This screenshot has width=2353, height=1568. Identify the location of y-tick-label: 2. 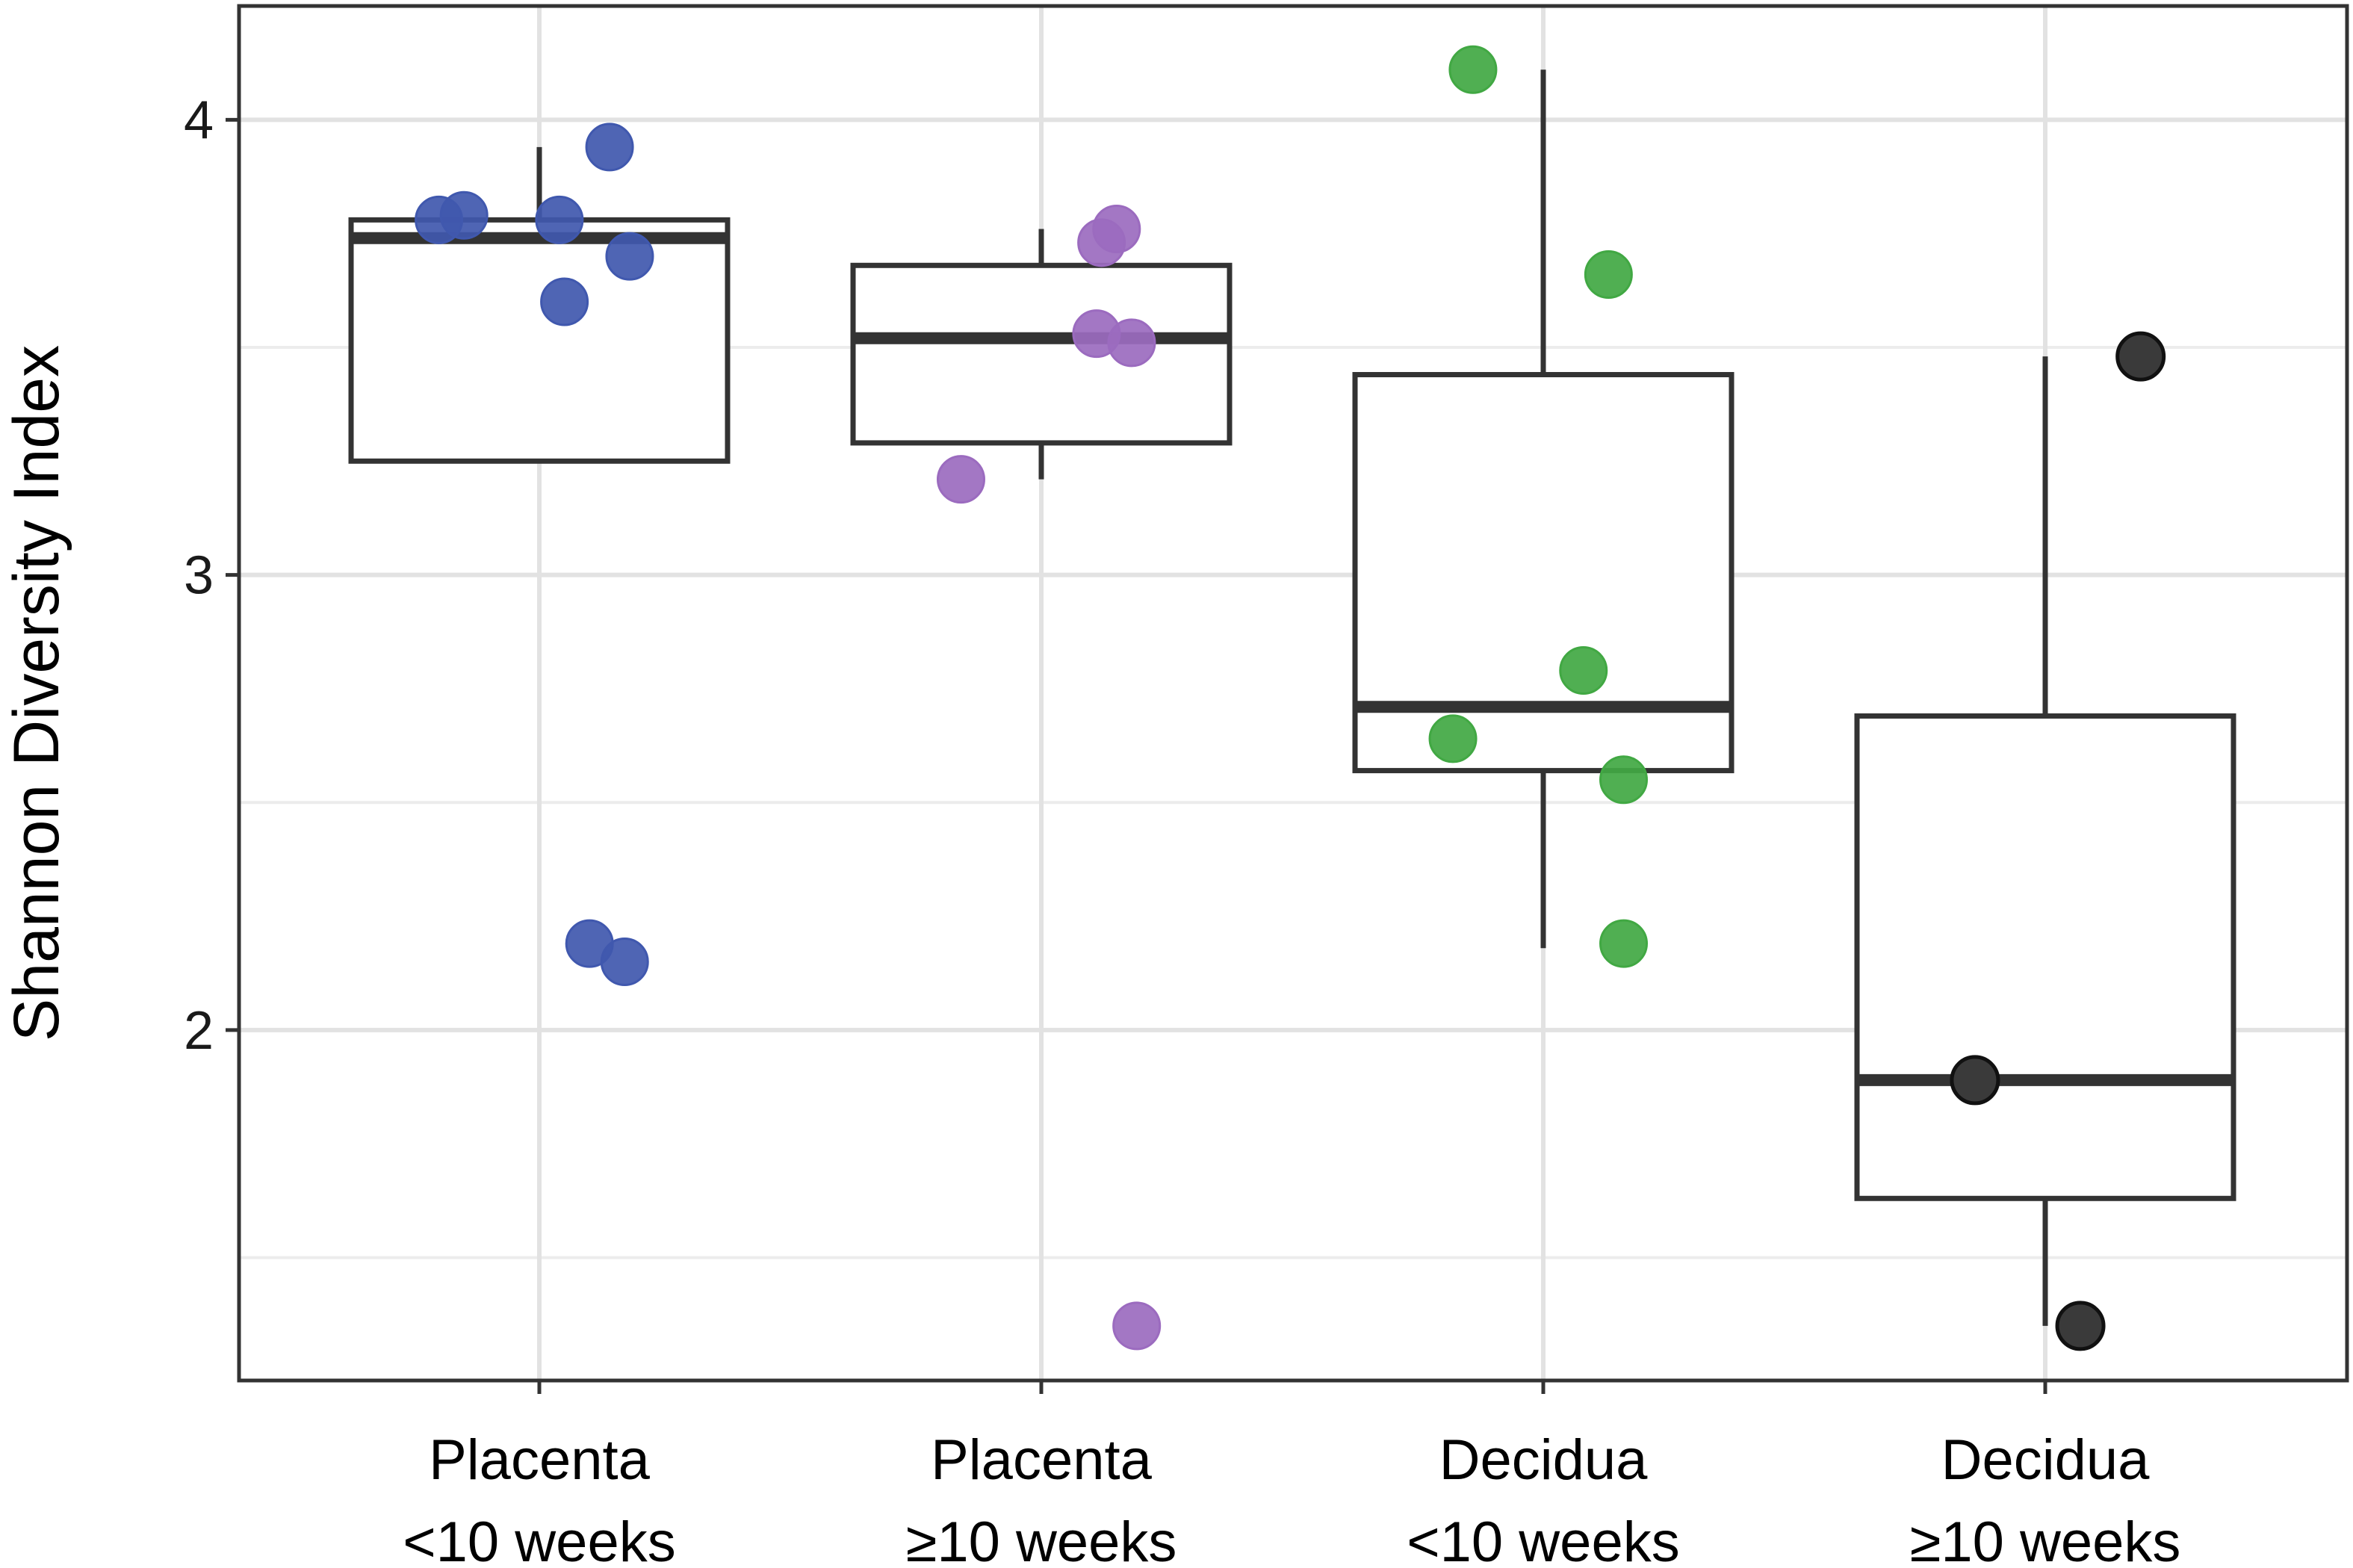
(199, 1031).